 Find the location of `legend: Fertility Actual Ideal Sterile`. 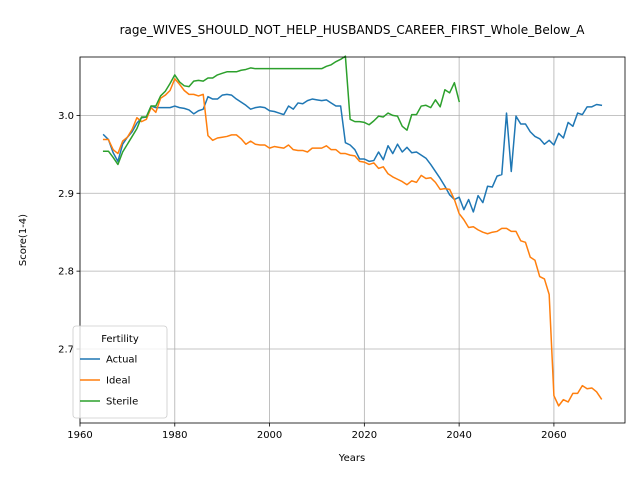

legend: Fertility Actual Ideal Sterile is located at coordinates (120, 372).